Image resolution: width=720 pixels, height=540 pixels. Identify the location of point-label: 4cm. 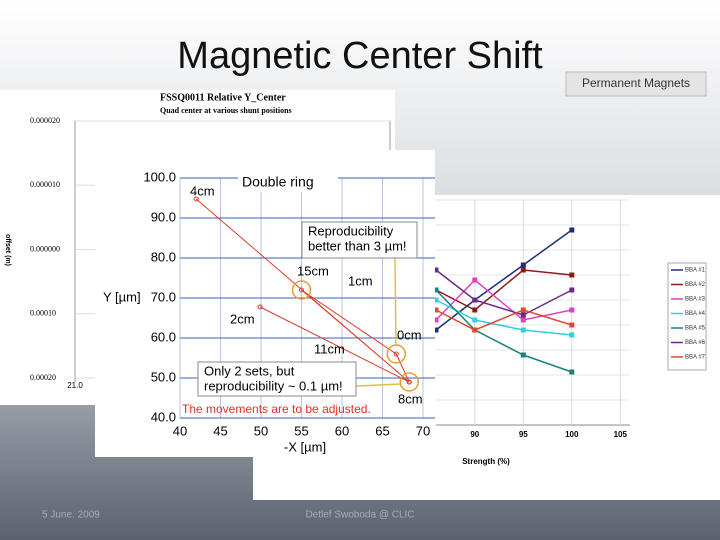
(202, 190).